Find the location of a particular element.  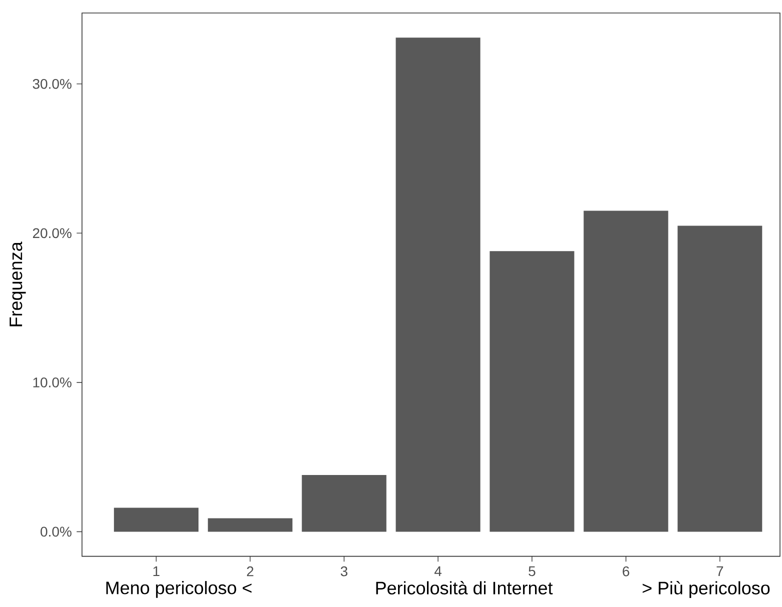

y-axis-title: Frequenza is located at coordinates (18, 284).